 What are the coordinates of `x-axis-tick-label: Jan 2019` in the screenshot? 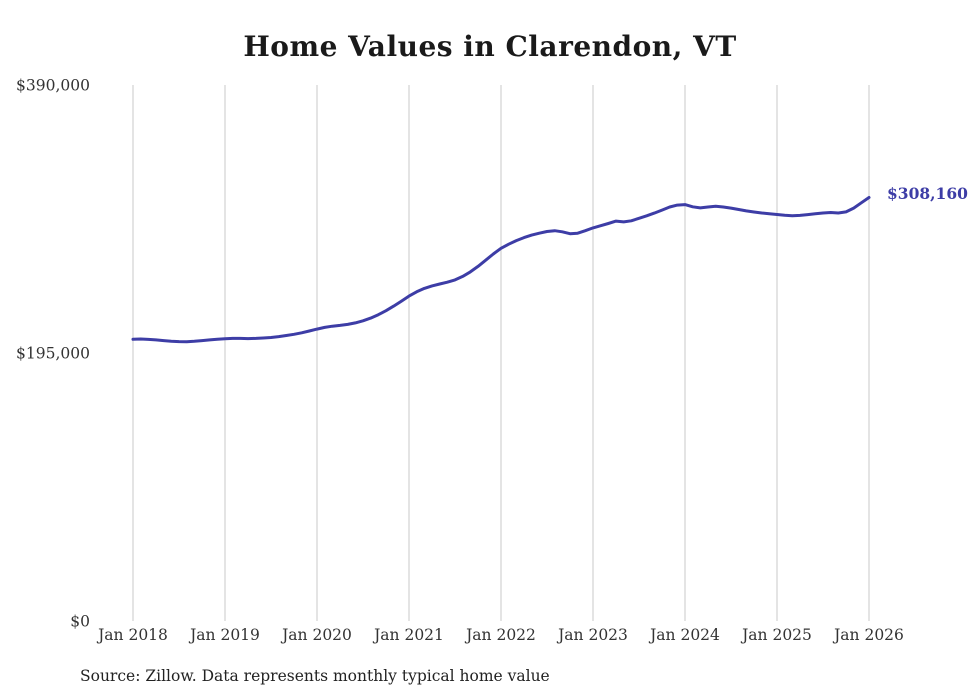 It's located at (224, 635).